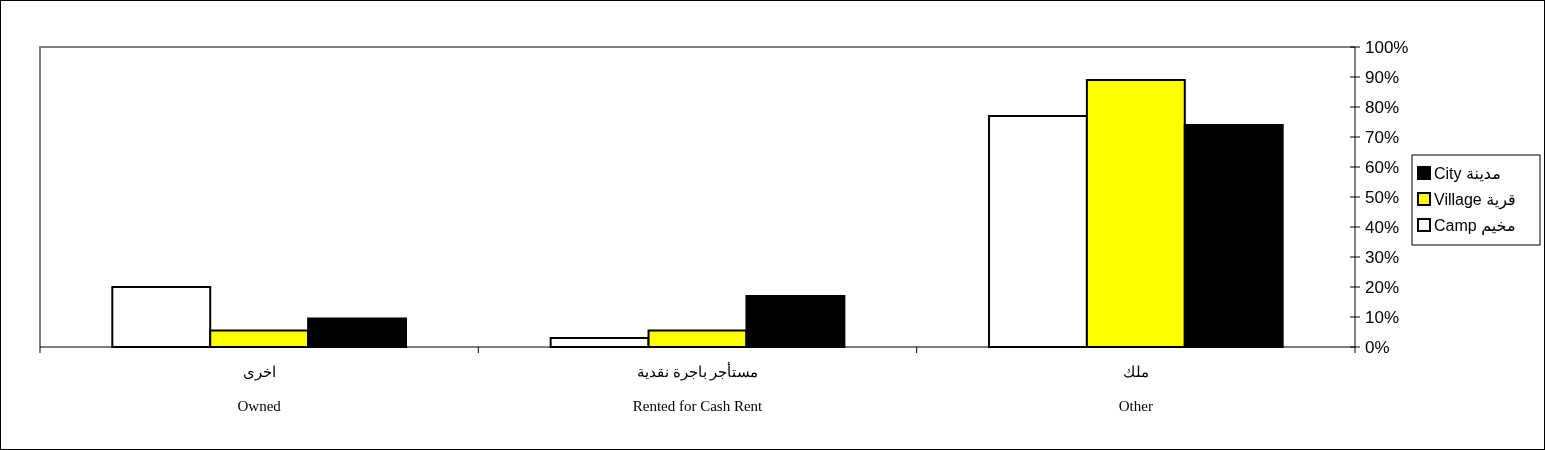  Describe the element at coordinates (1382, 167) in the screenshot. I see `y-tick-label: 60%` at that location.